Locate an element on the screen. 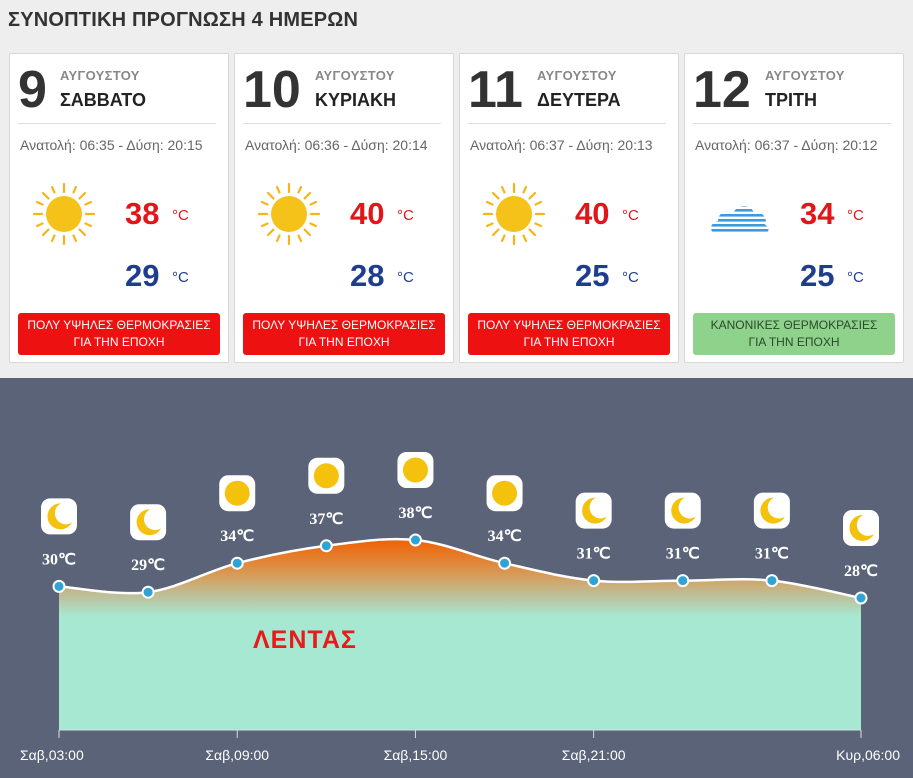 Image resolution: width=913 pixels, height=778 pixels. data-label: 28℃ is located at coordinates (861, 571).